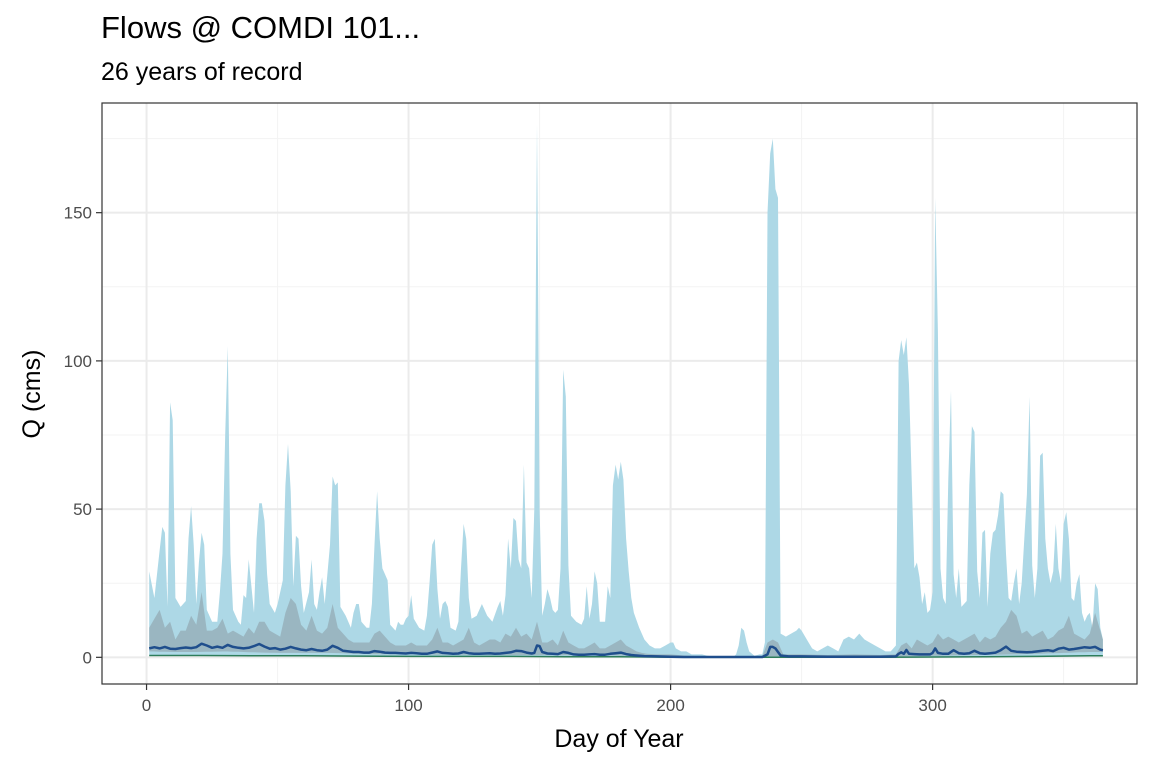 The image size is (1152, 768). I want to click on y-tick-label: 0, so click(87, 657).